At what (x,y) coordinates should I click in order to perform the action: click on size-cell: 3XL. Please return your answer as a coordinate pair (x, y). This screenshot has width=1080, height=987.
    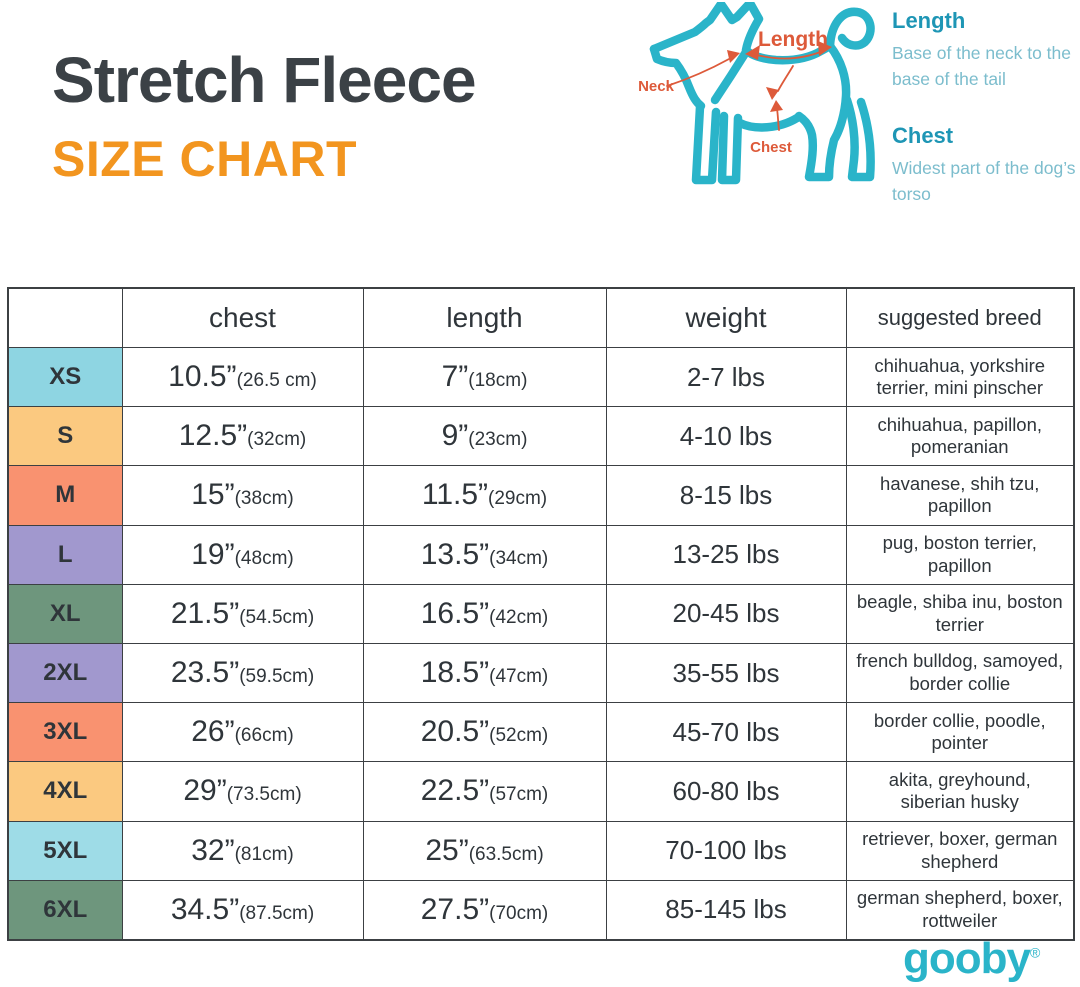
    Looking at the image, I should click on (65, 732).